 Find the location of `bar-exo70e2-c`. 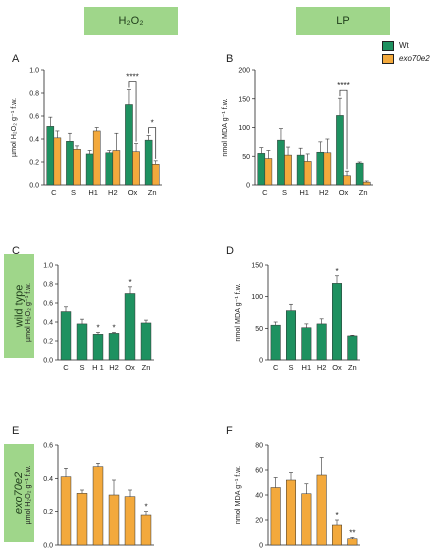

bar-exo70e2-c is located at coordinates (66, 511).